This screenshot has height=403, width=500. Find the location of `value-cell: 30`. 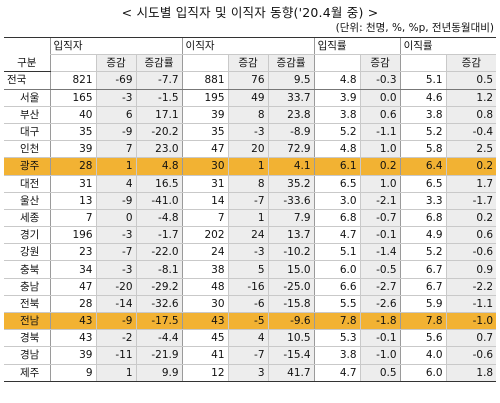

value-cell: 30 is located at coordinates (205, 304).